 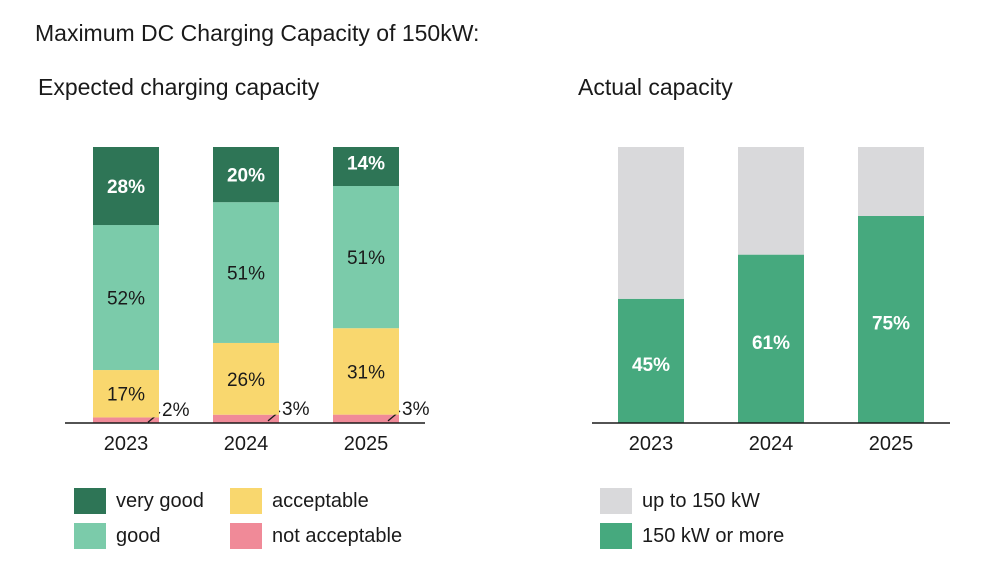 I want to click on expected-data-label-not-acceptable-2024: 3%, so click(x=296, y=409).